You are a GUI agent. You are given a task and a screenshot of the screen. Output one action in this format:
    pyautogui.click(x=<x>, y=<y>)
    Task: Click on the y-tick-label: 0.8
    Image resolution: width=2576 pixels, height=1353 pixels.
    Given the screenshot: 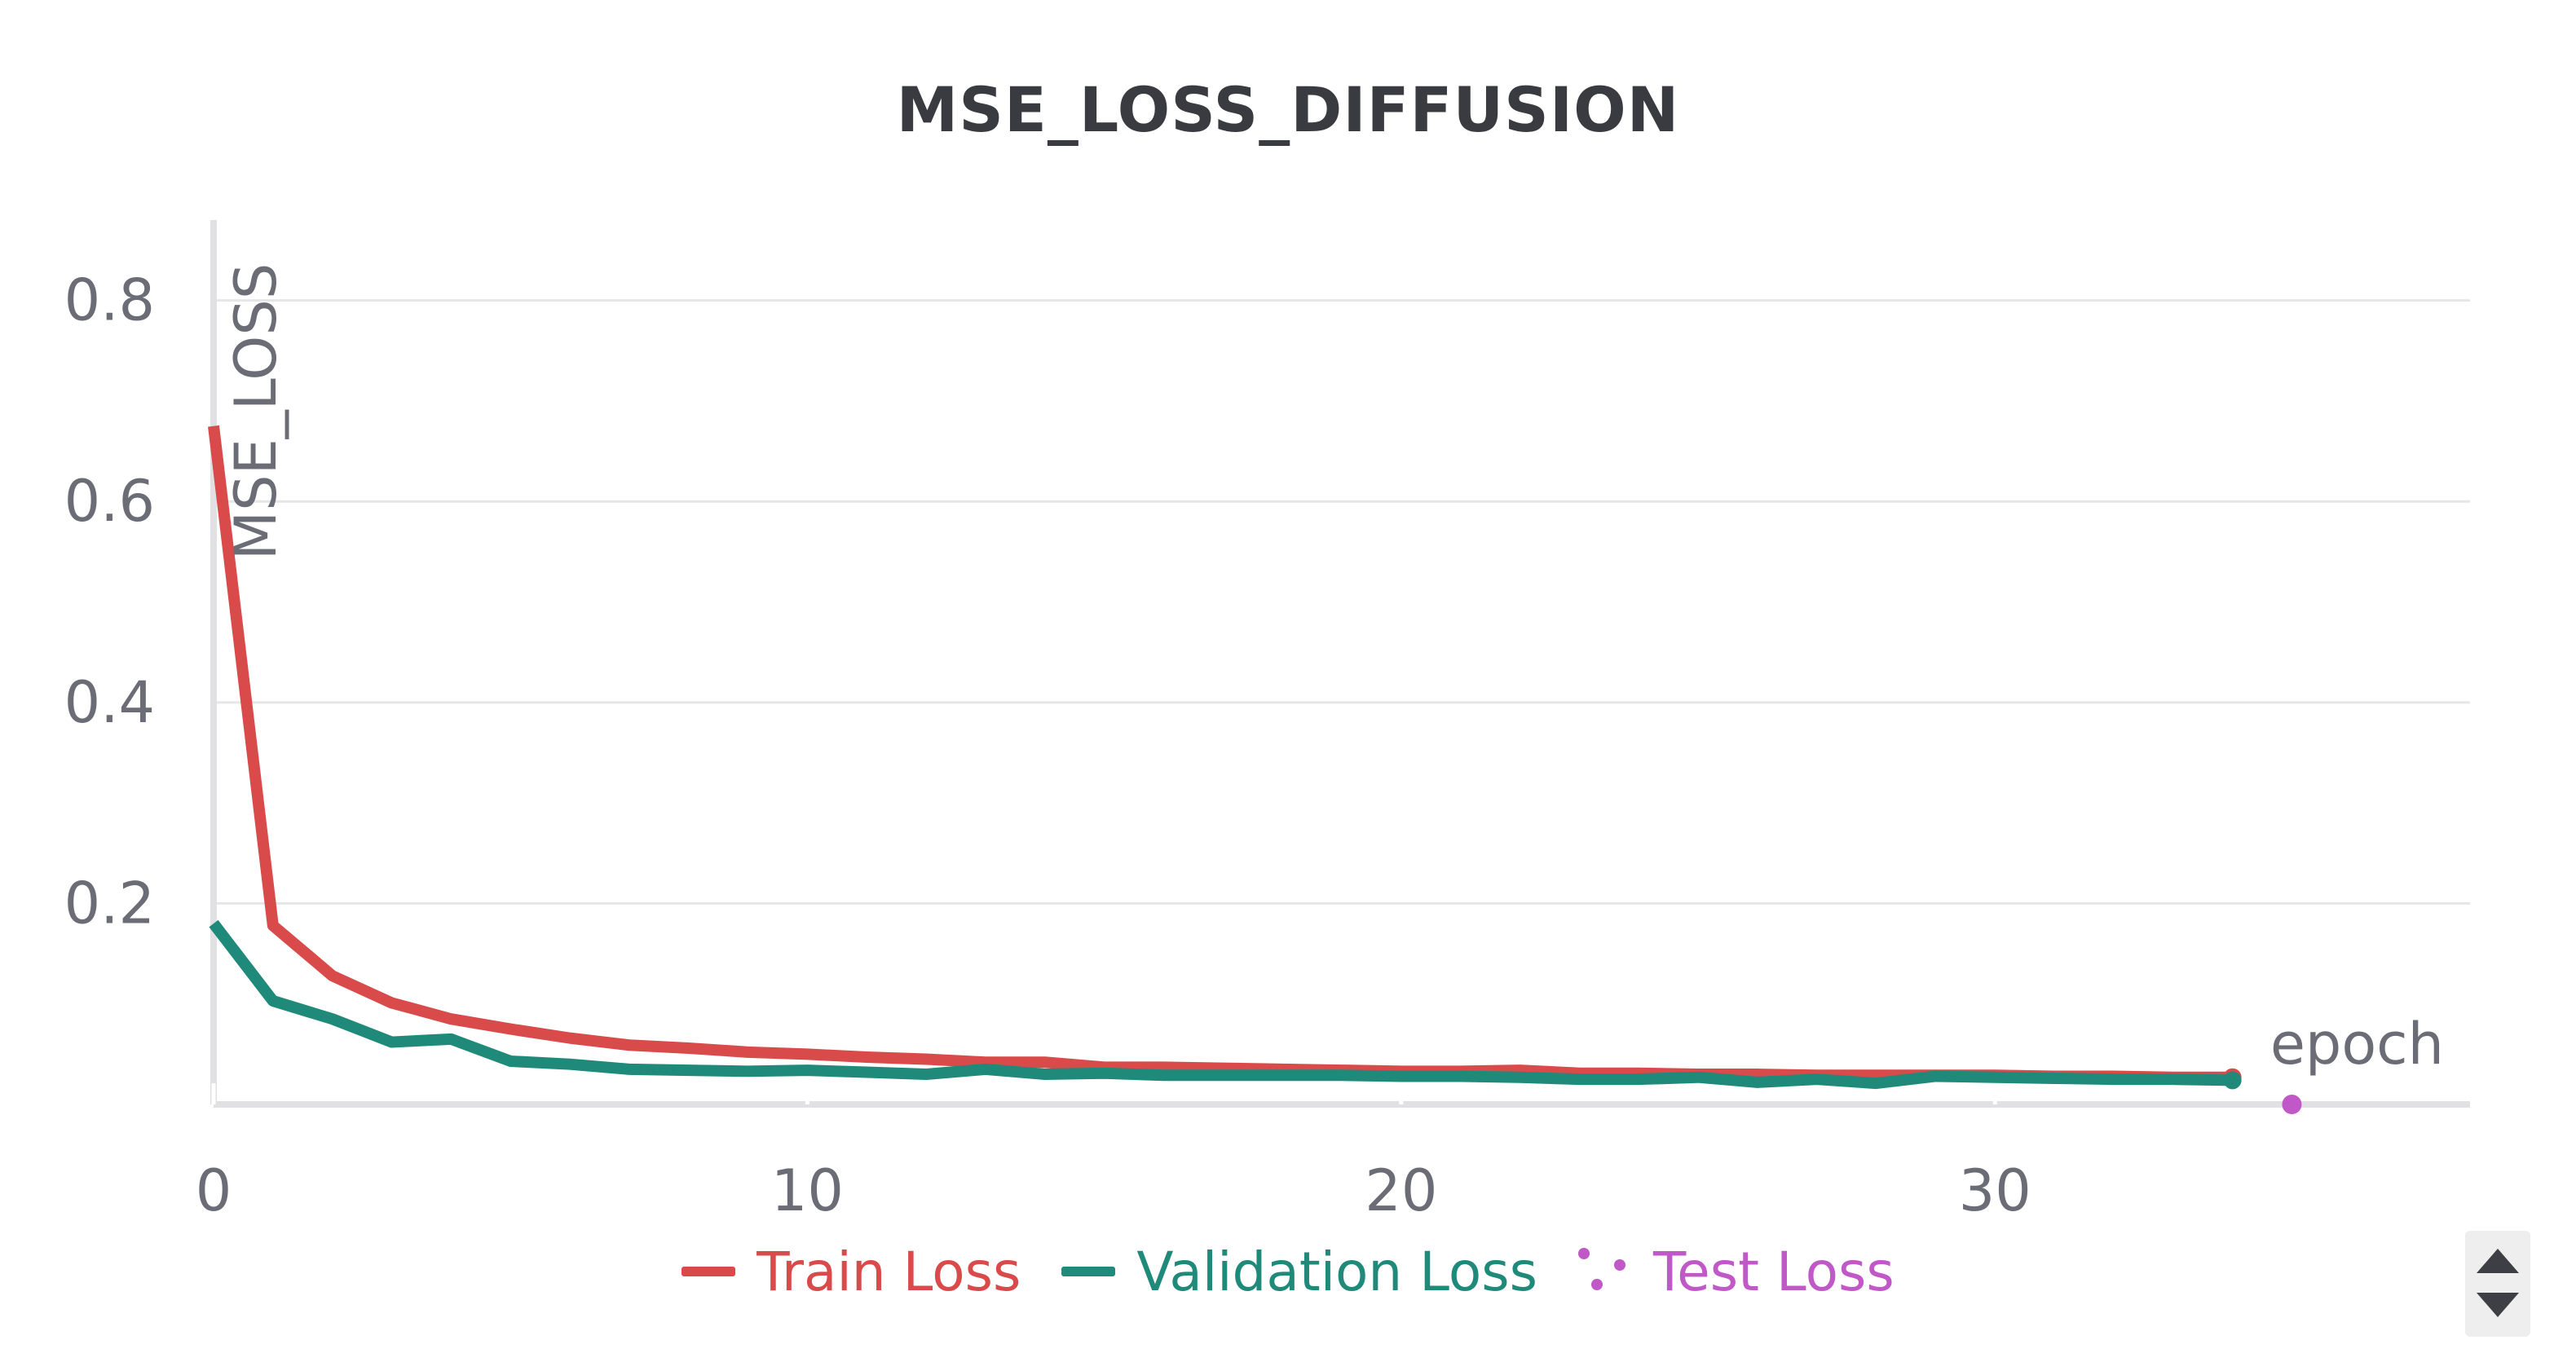 What is the action you would take?
    pyautogui.click(x=109, y=300)
    